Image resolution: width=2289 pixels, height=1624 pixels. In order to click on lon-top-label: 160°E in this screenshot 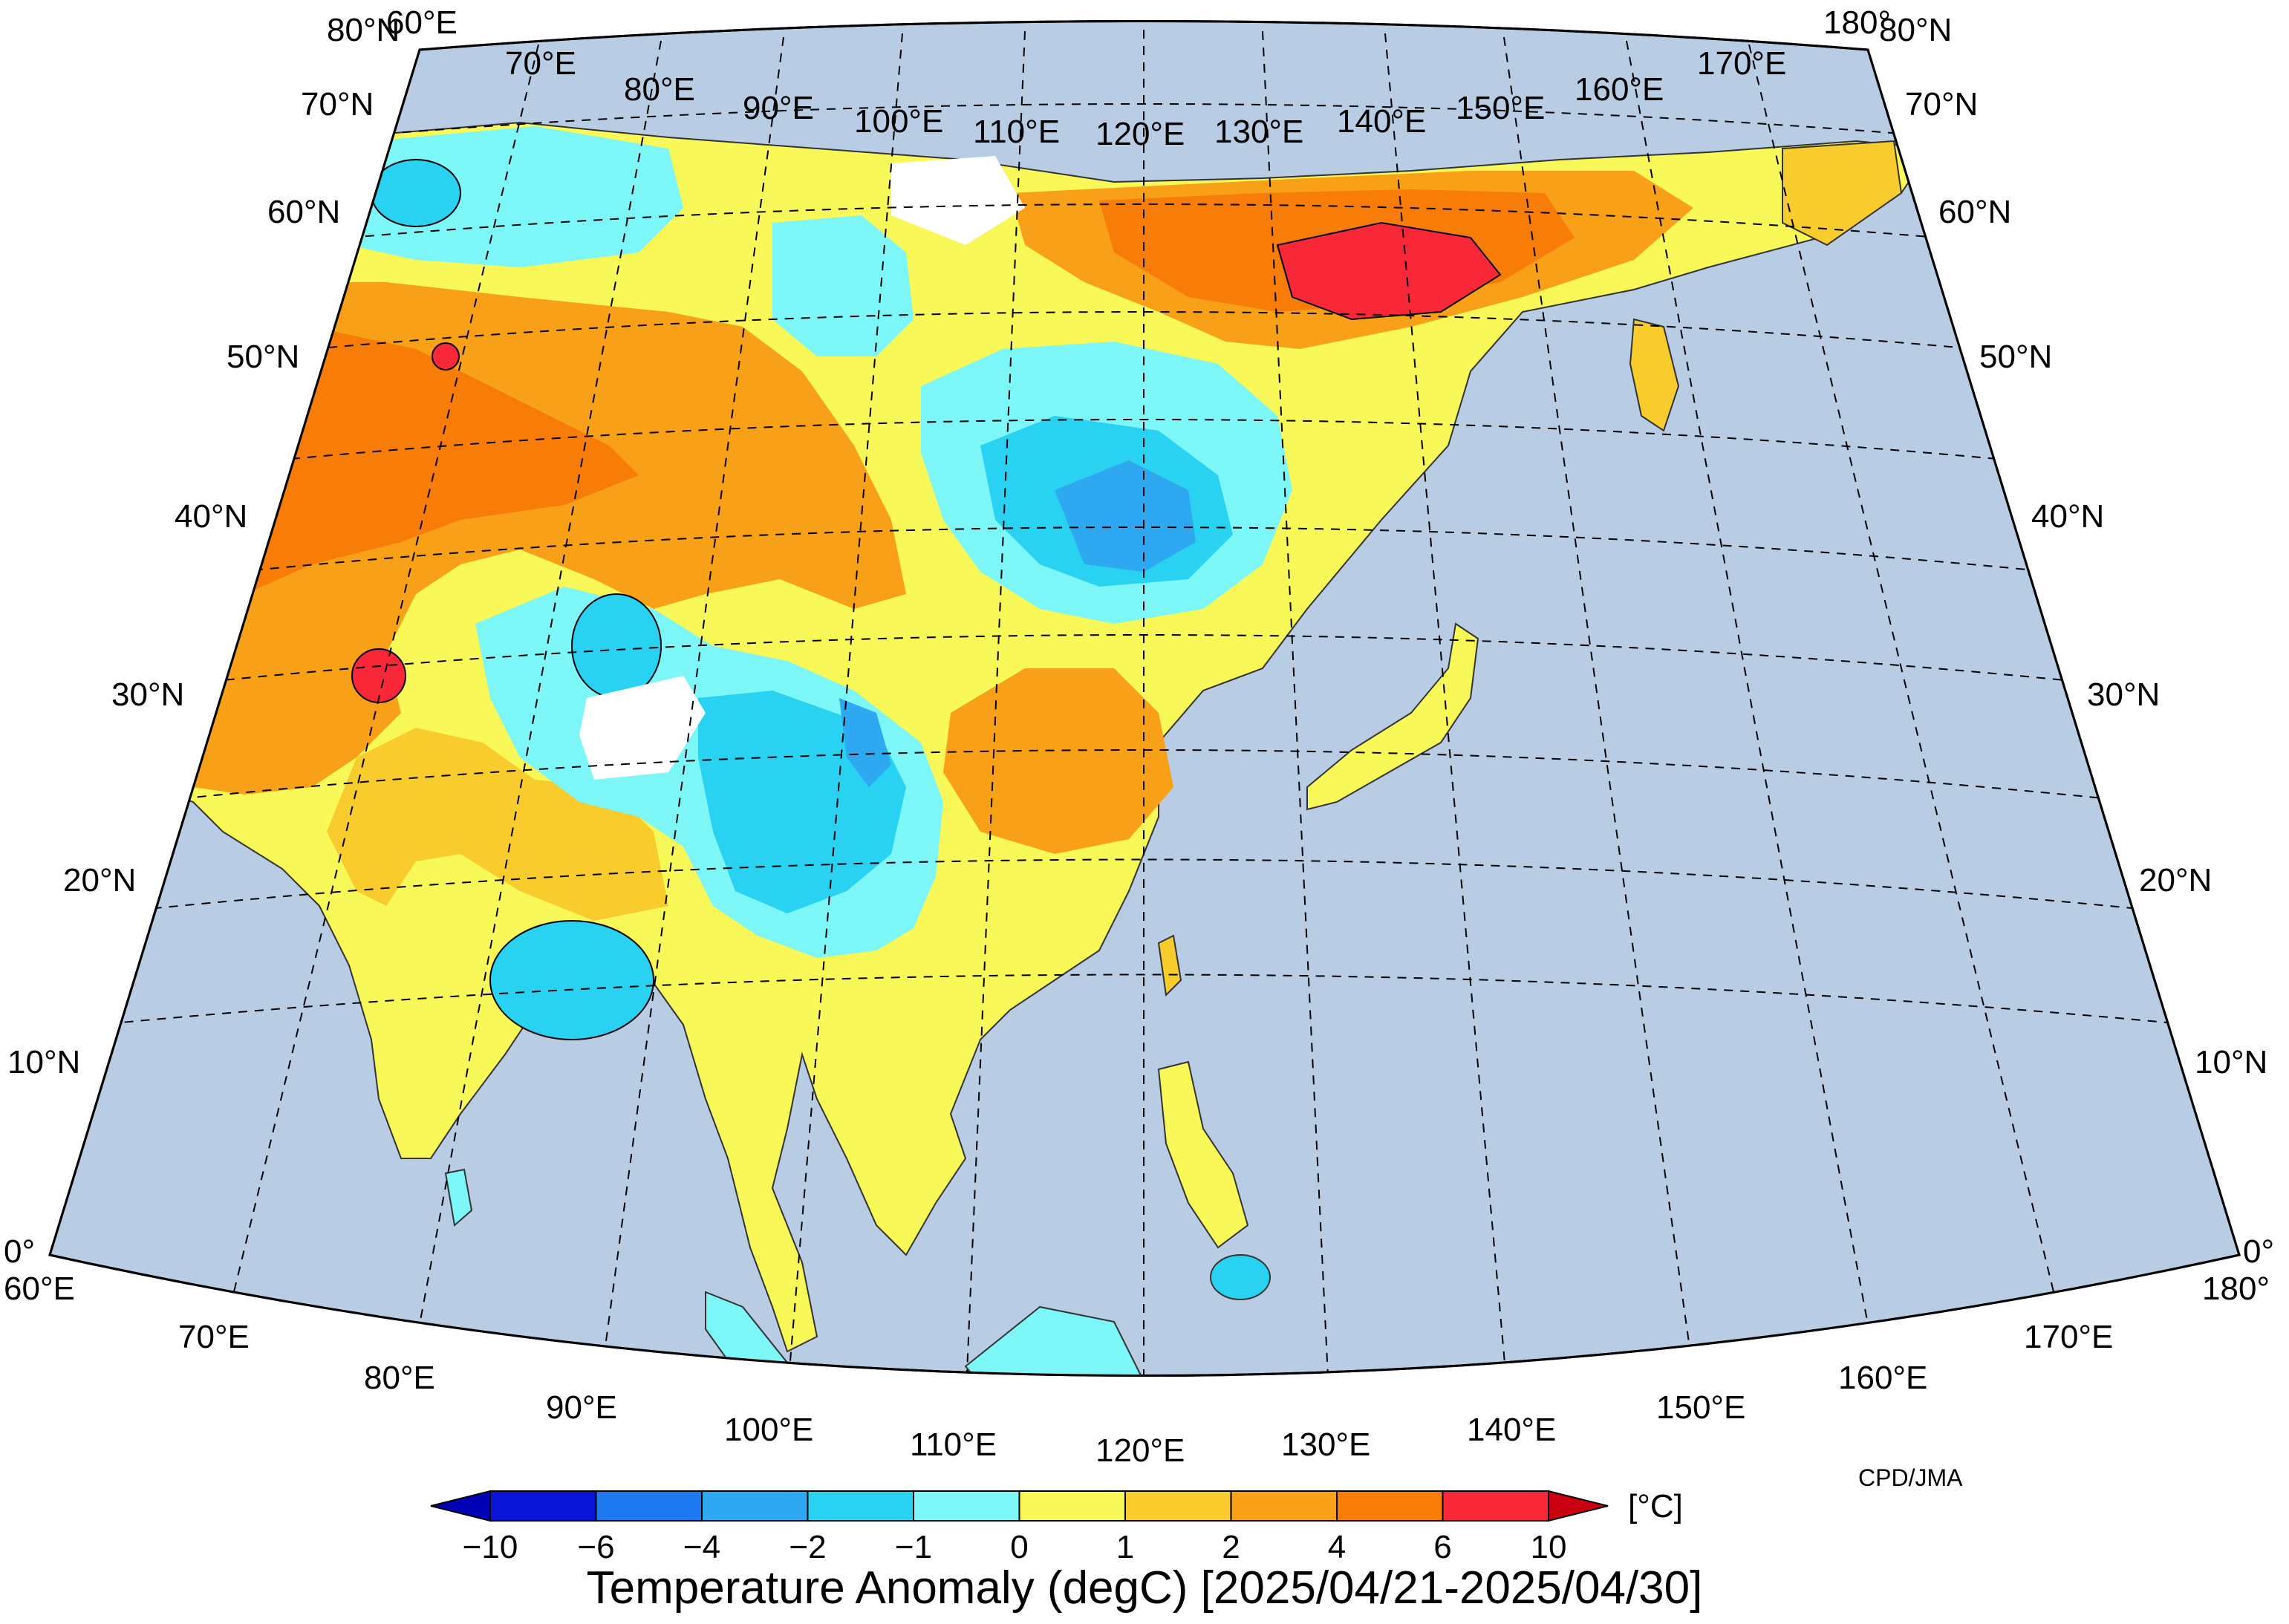, I will do `click(1620, 89)`.